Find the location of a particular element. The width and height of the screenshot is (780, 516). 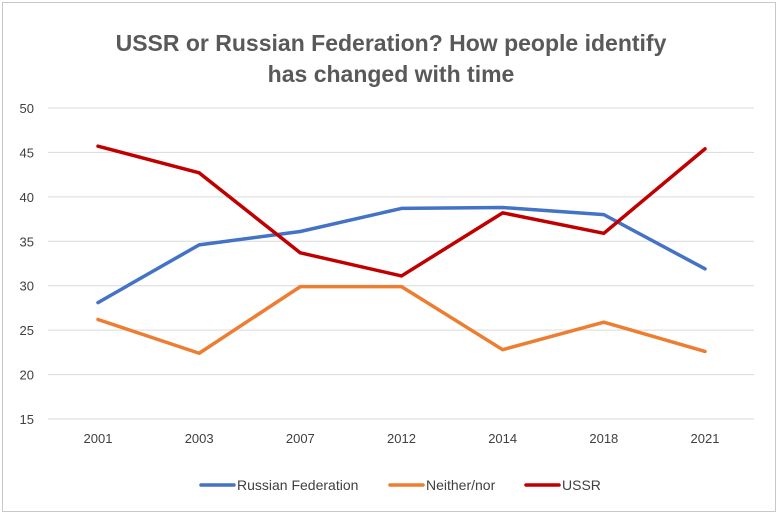

y-axis-ticks: 15 20 25 30 35 40 45 50 is located at coordinates (27, 264).